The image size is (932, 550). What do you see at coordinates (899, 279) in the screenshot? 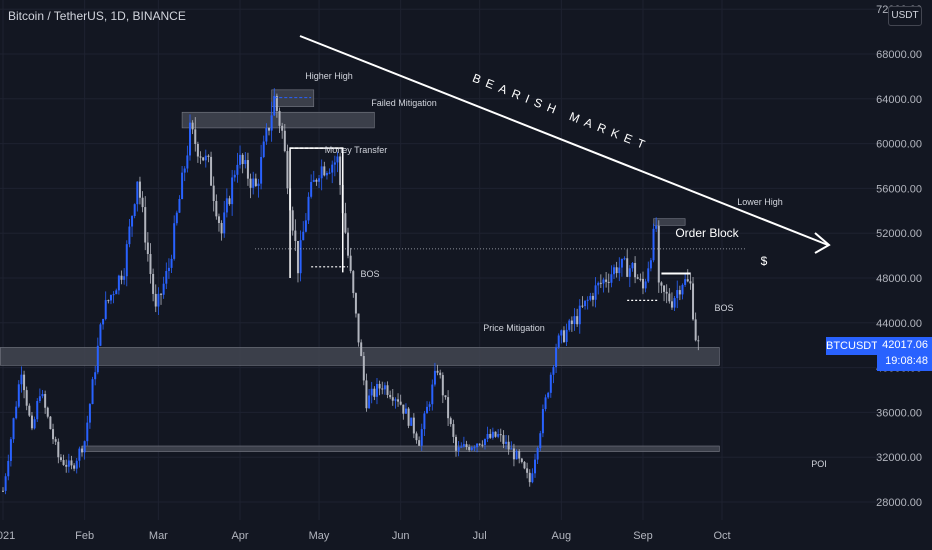
I see `y-tick-label: 48000.00` at bounding box center [899, 279].